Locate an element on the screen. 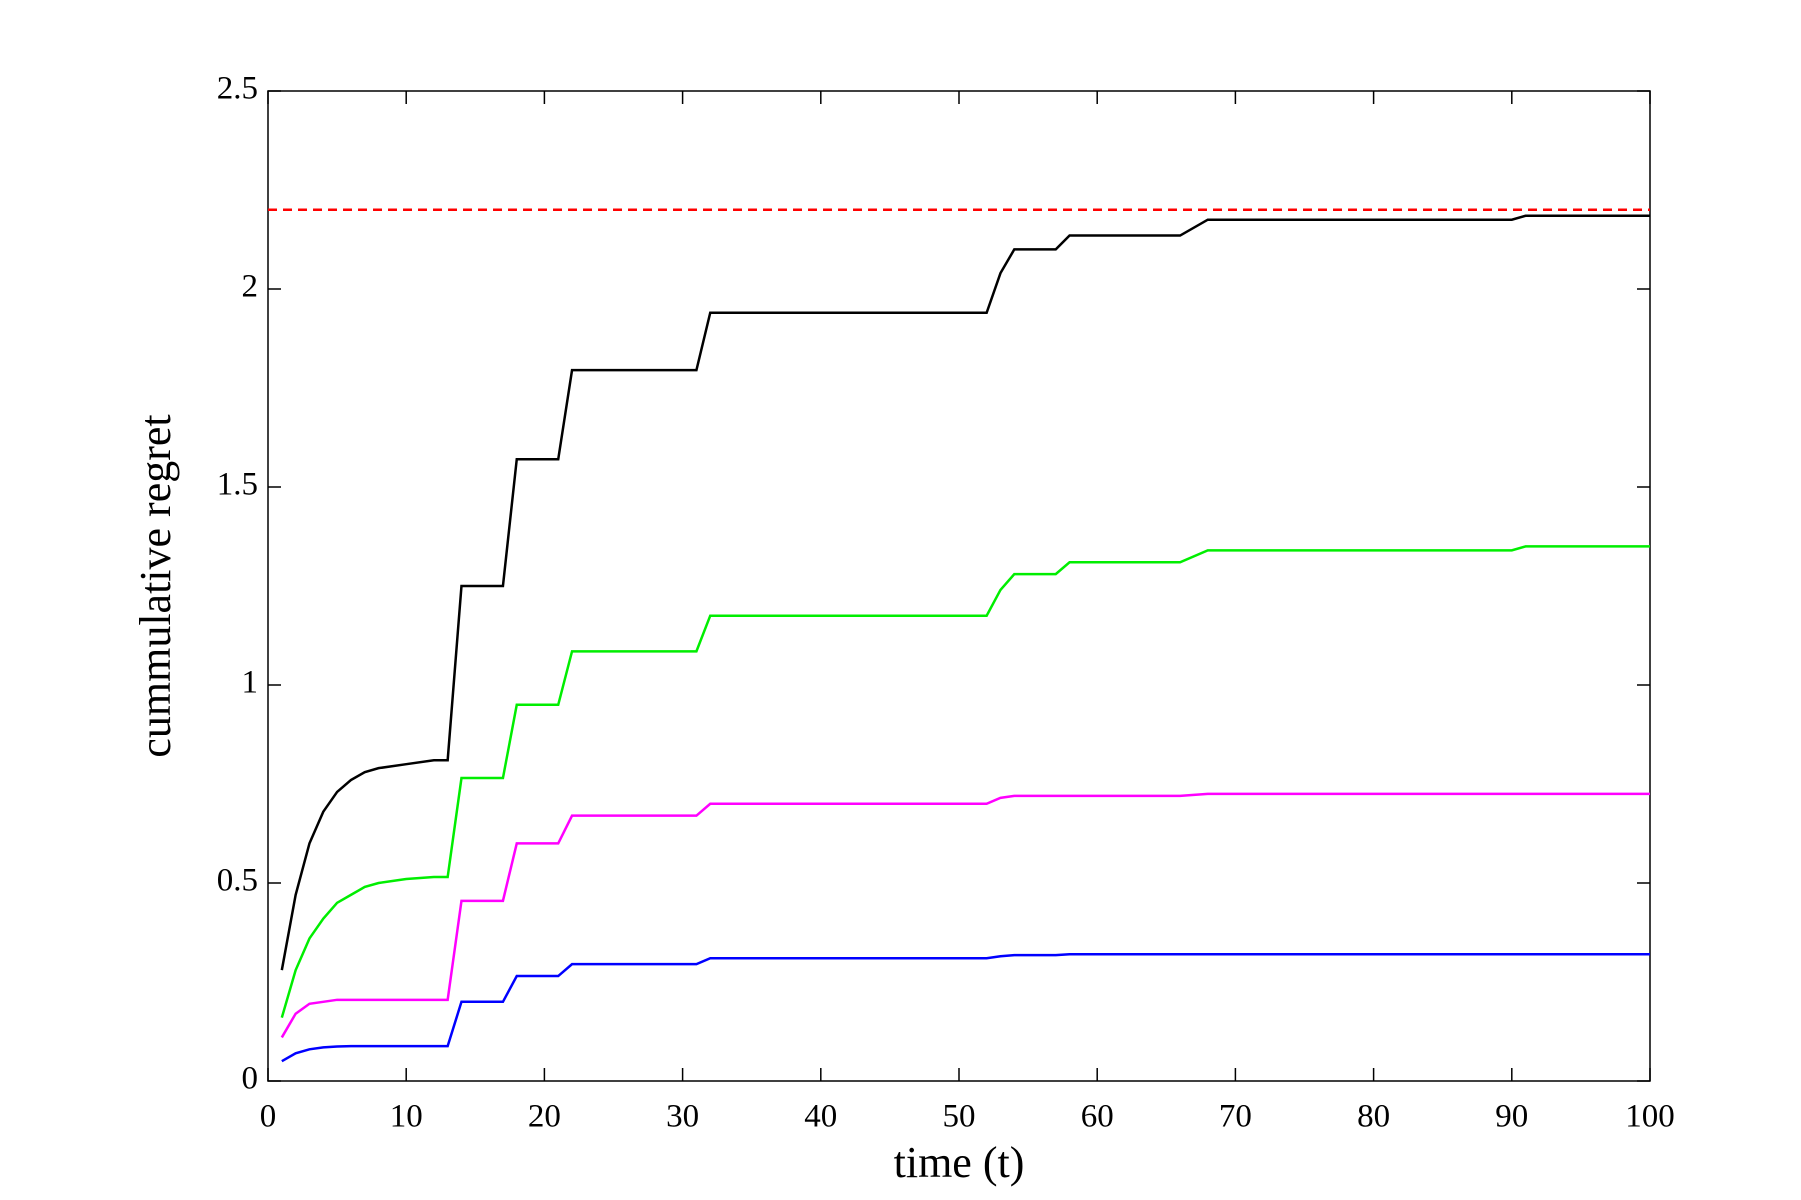  x-tick-label: 60 is located at coordinates (1097, 1117).